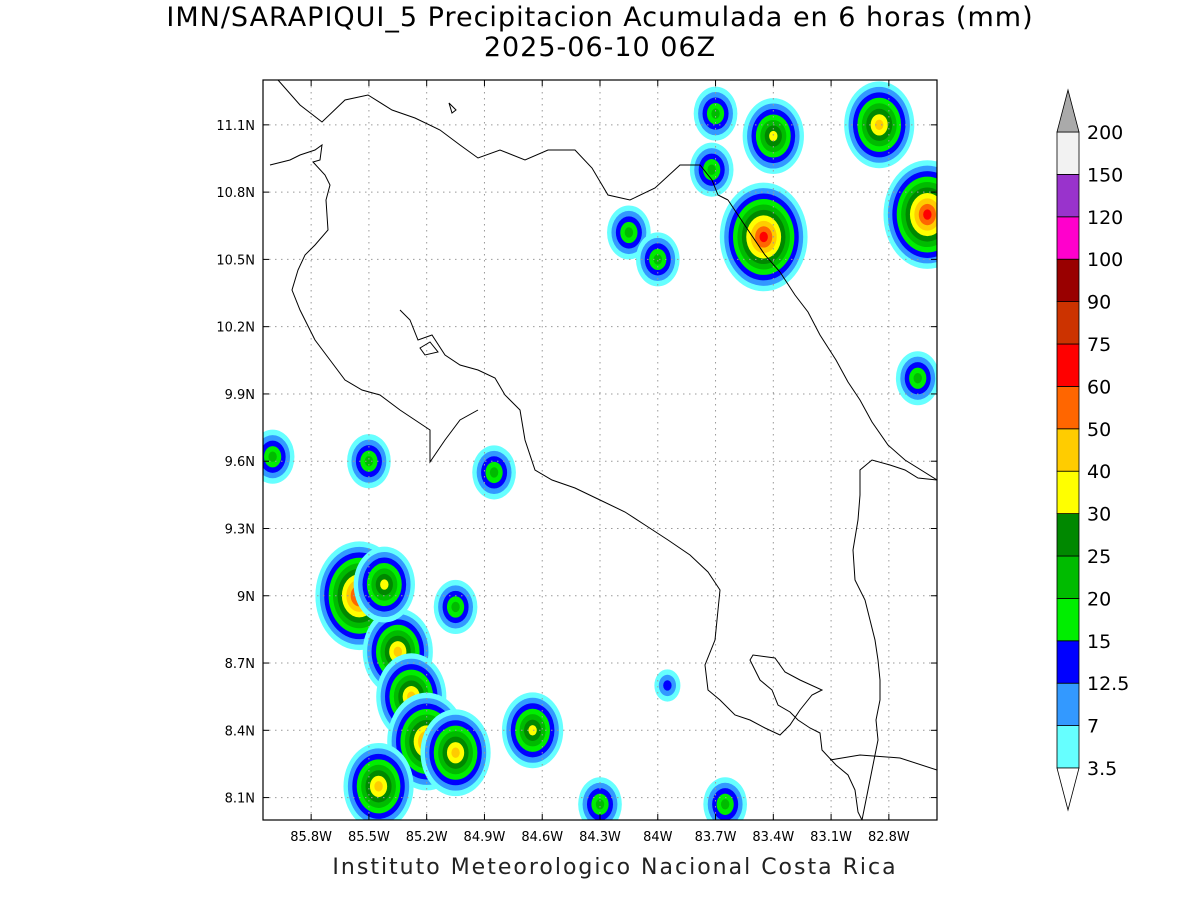 The height and width of the screenshot is (900, 1200). Describe the element at coordinates (1099, 599) in the screenshot. I see `colorbar-label: 20` at that location.